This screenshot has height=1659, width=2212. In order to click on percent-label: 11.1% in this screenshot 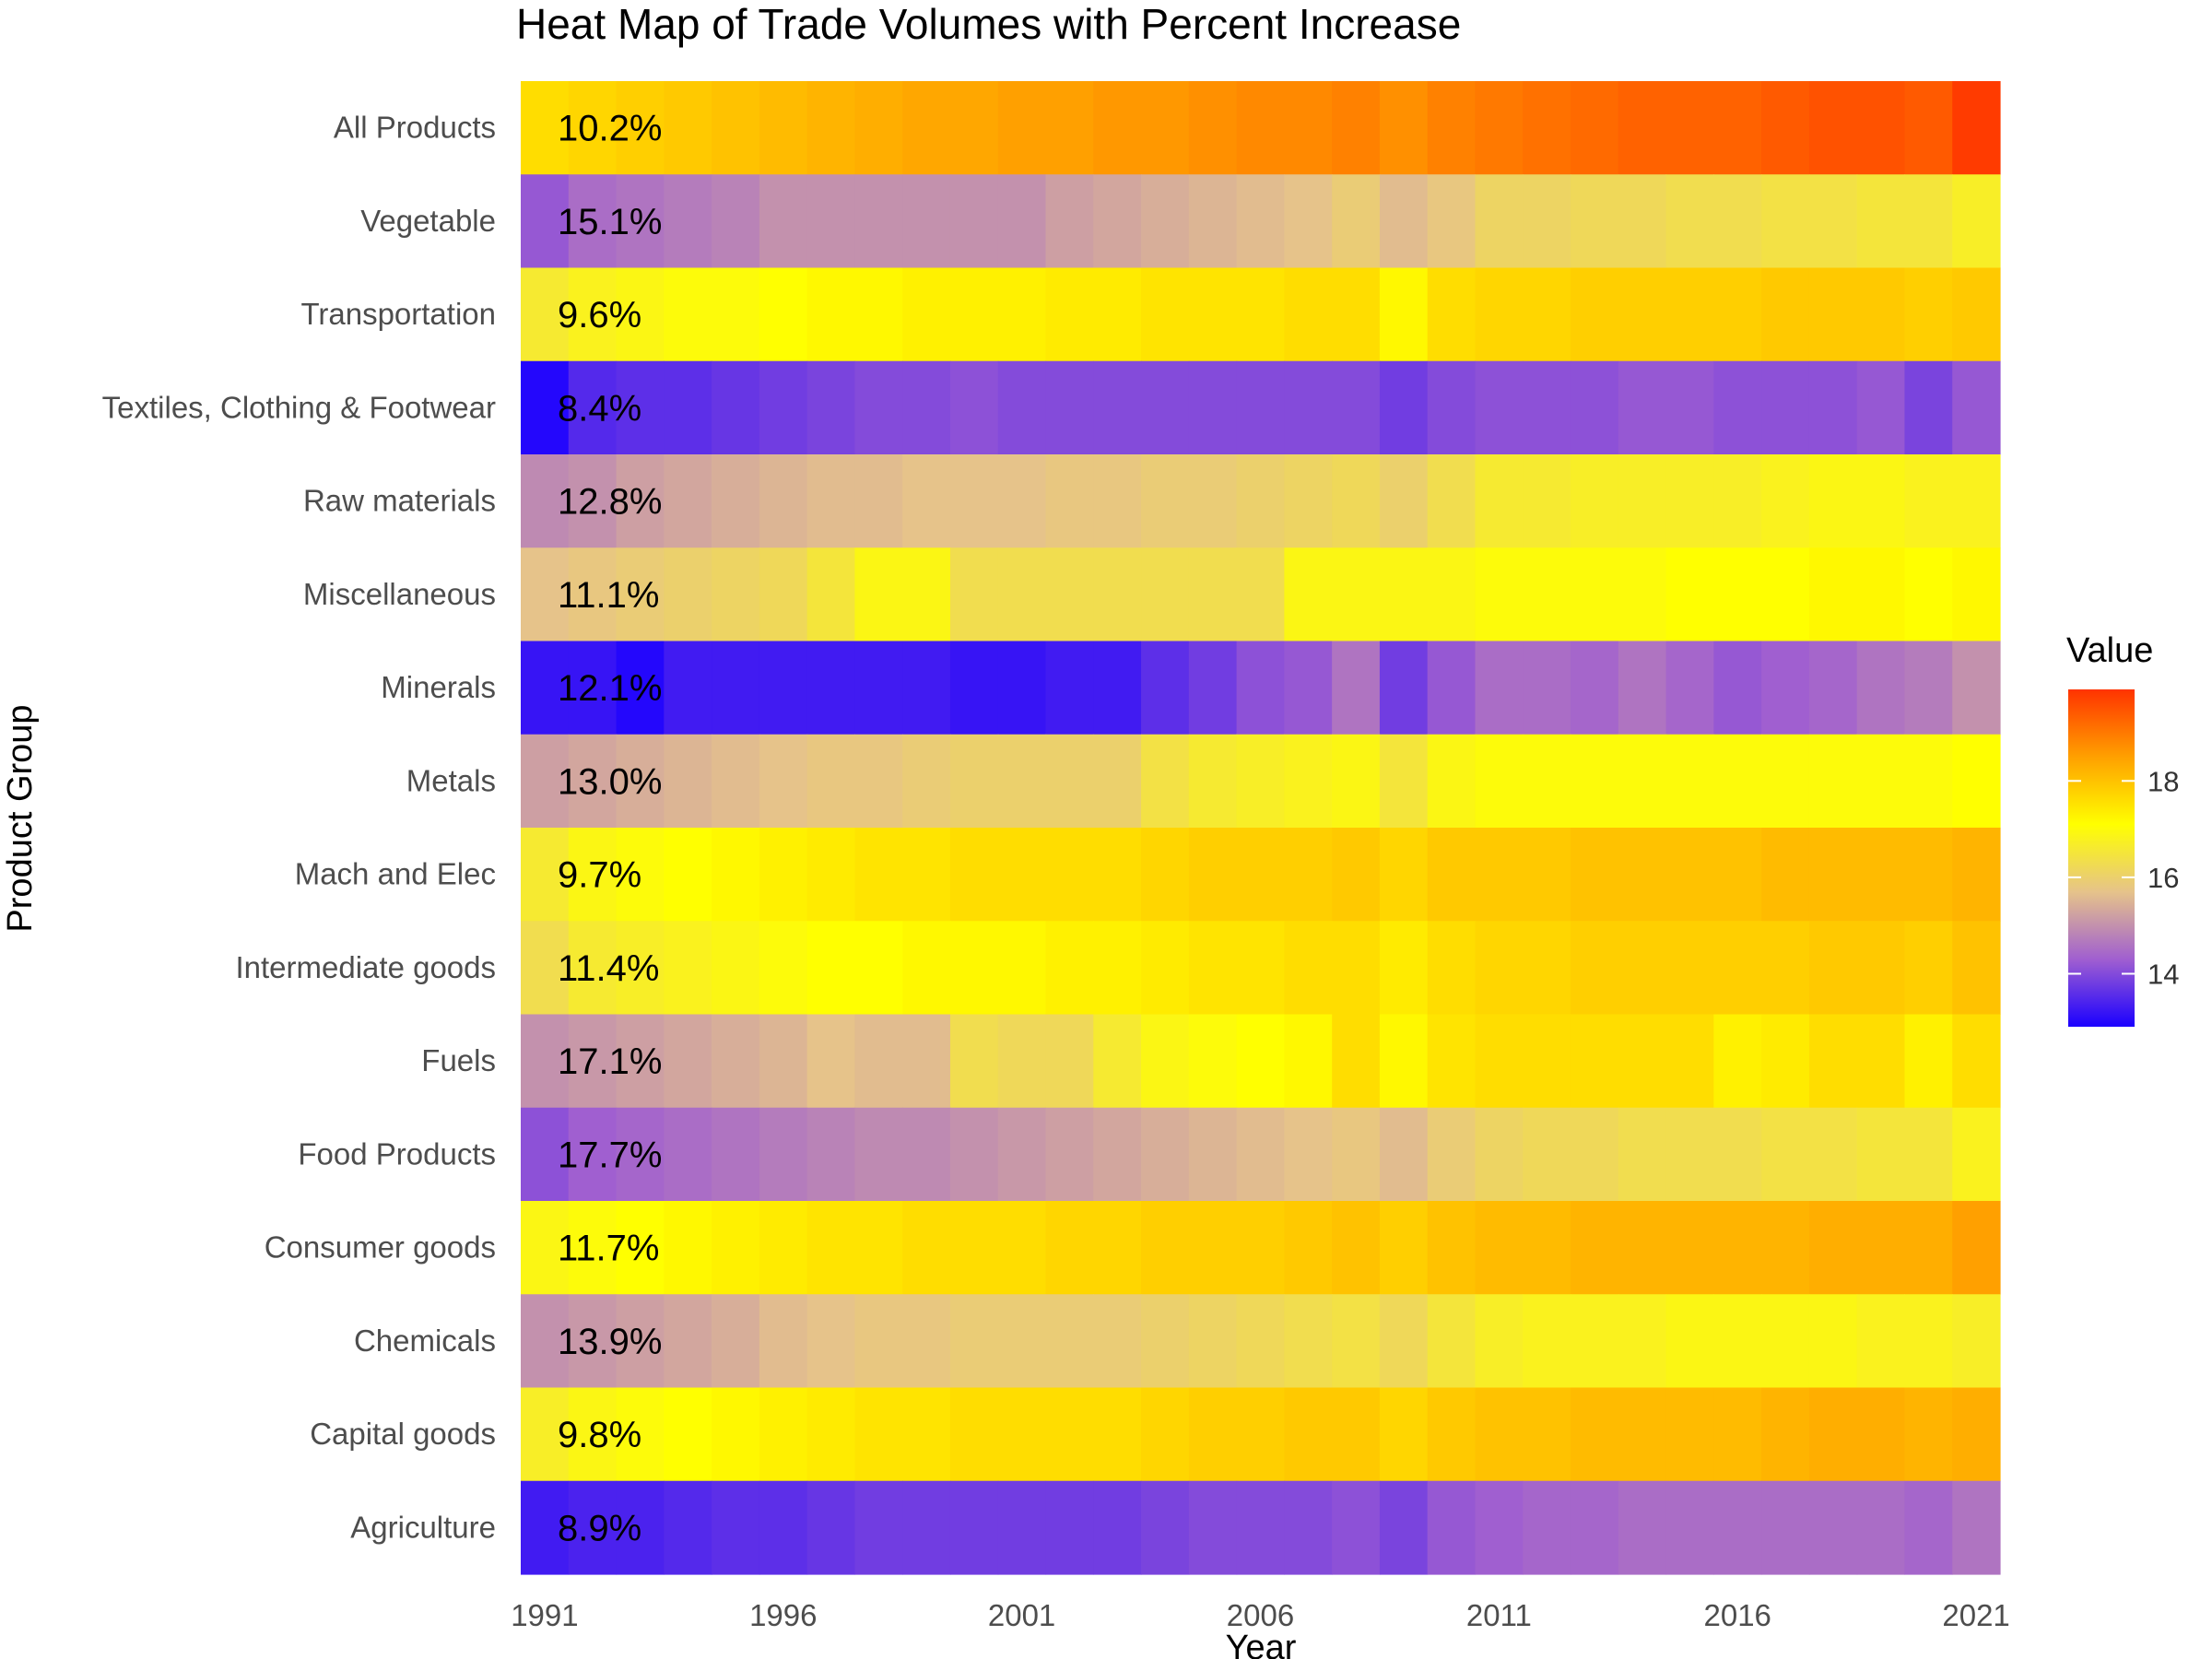, I will do `click(608, 595)`.